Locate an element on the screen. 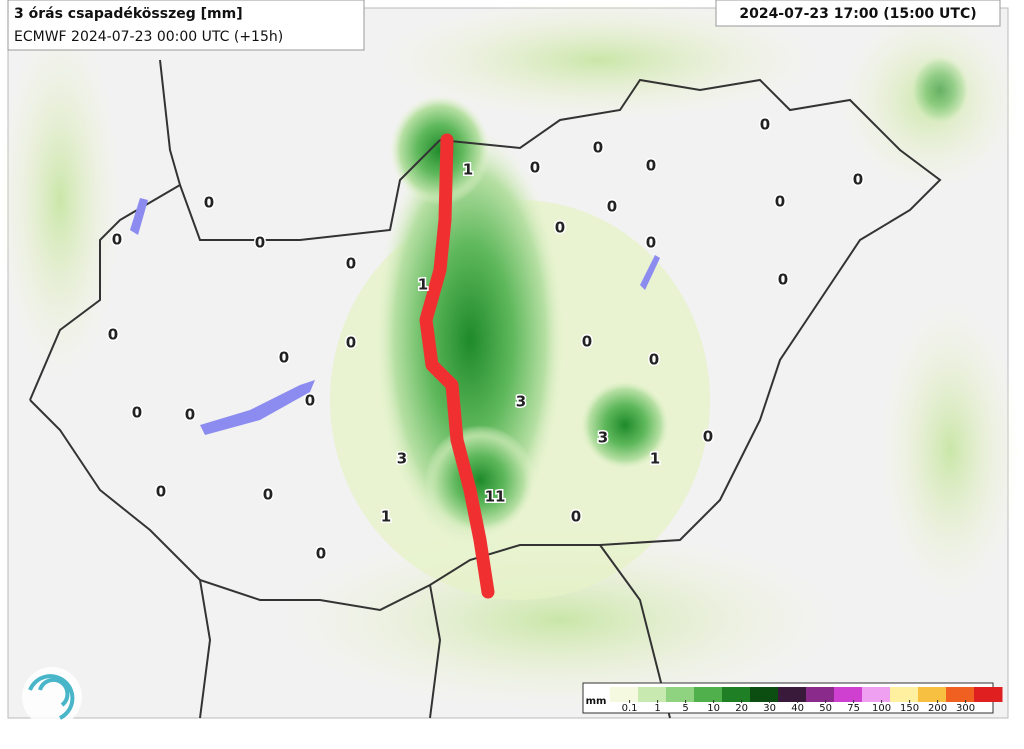  valid-time: 2024-07-23 17:00 (15:00 UTC) is located at coordinates (857, 14).